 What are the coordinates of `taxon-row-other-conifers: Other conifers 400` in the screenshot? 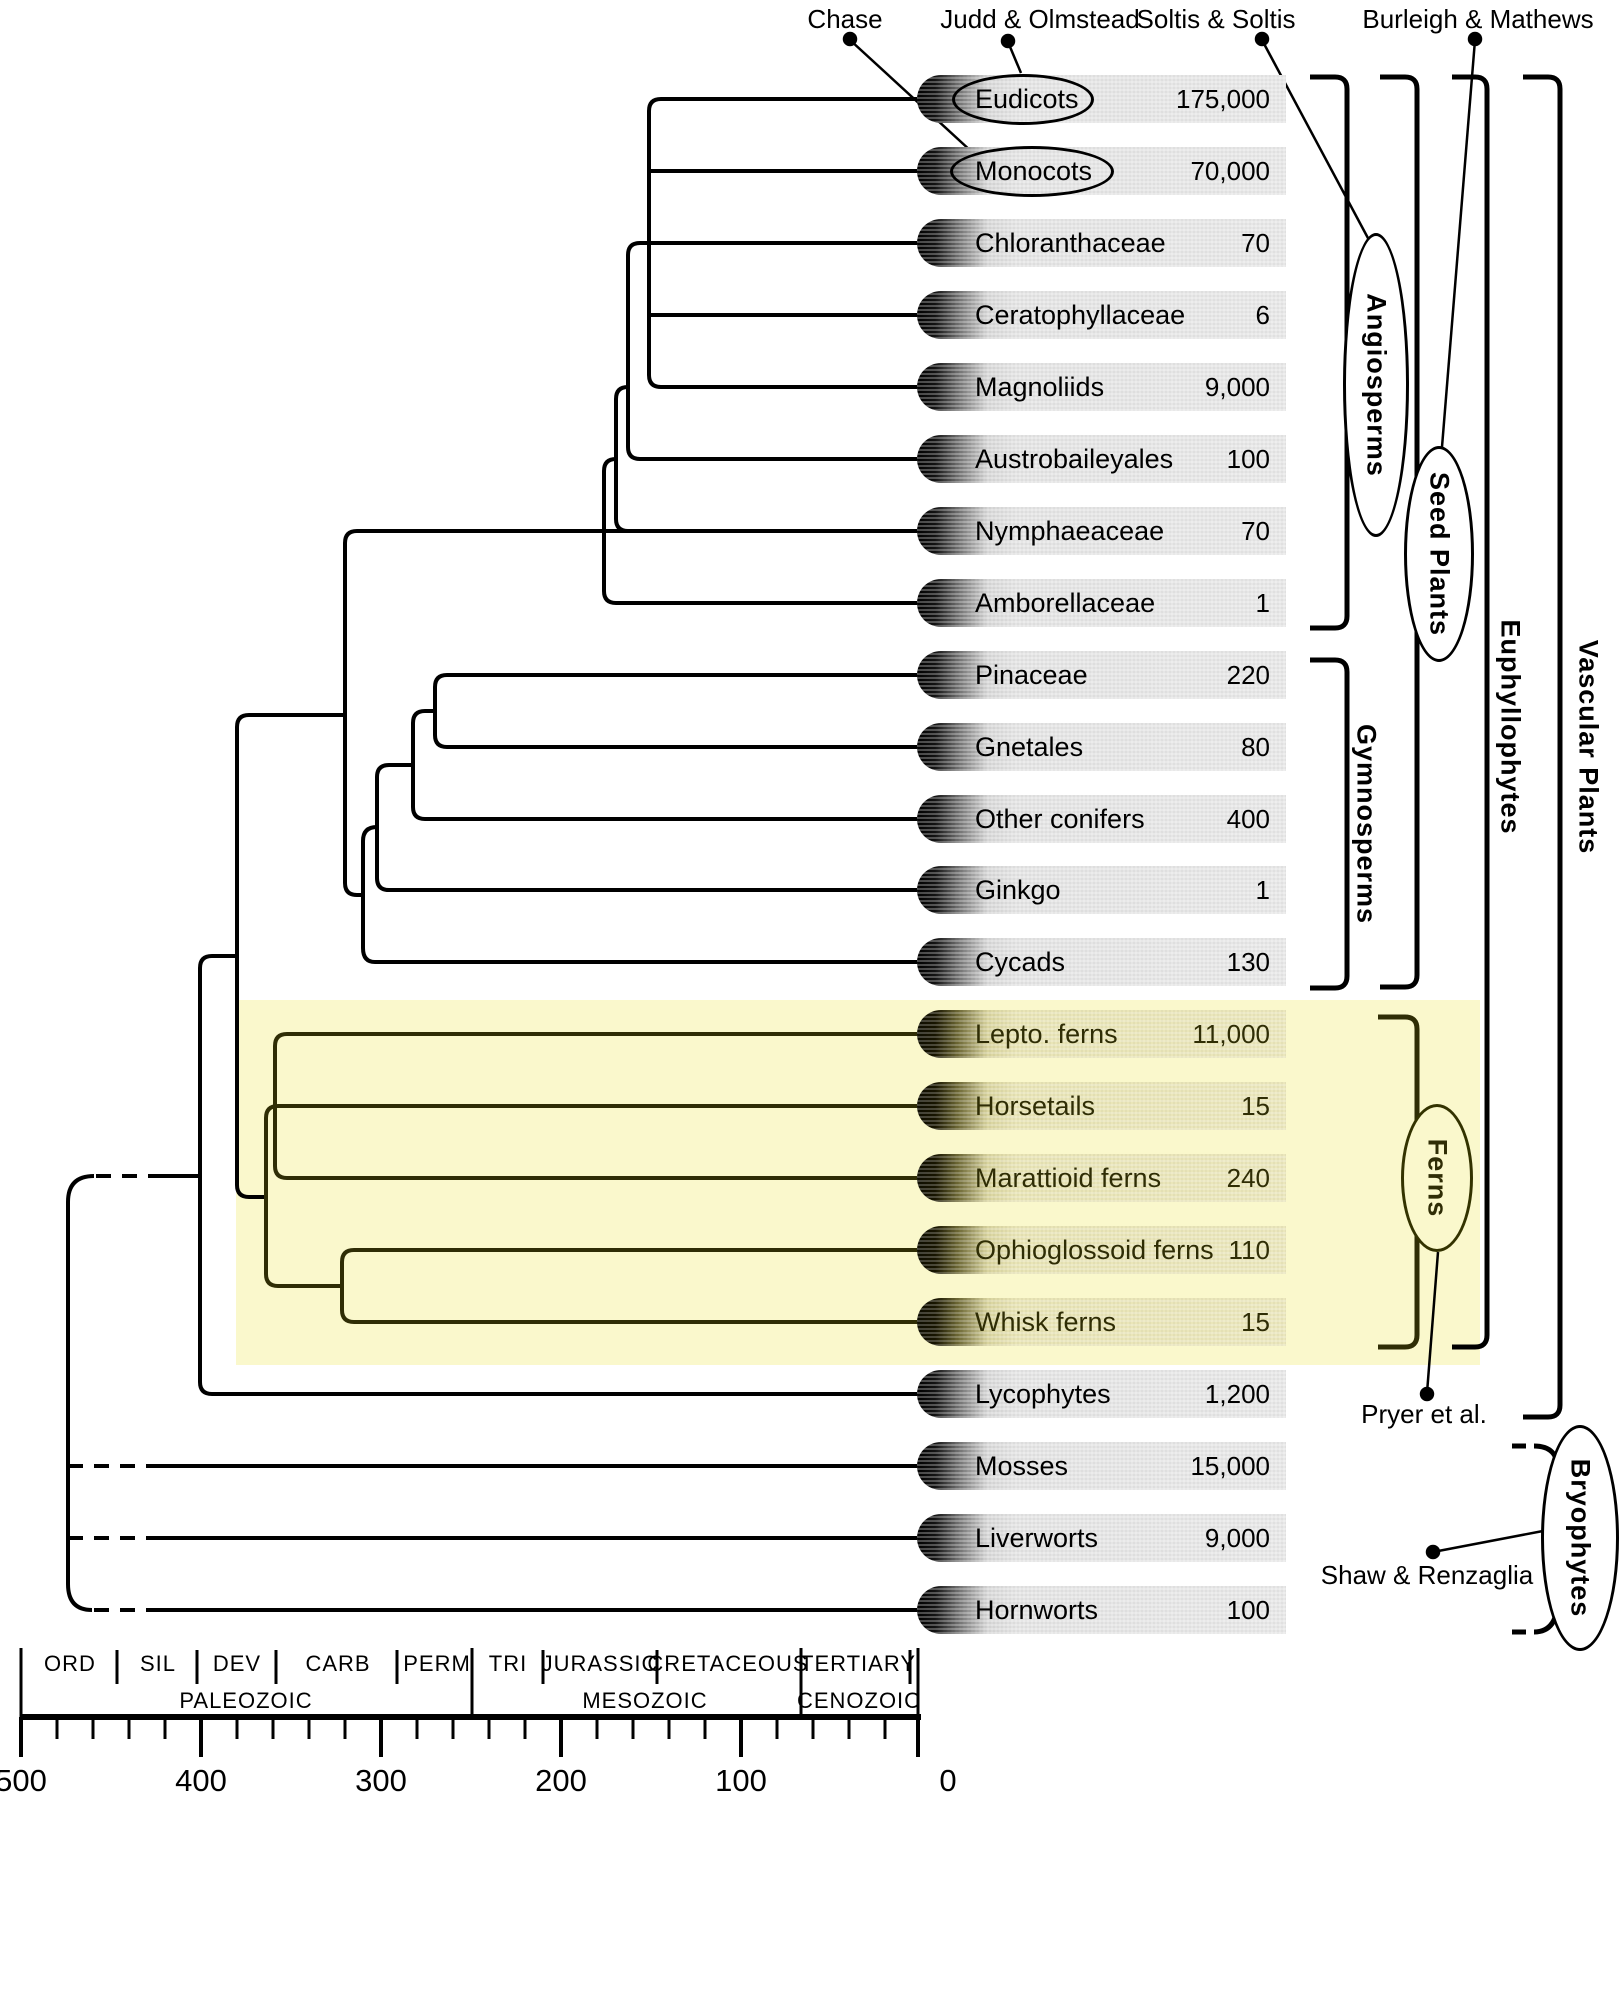 It's located at (1101, 818).